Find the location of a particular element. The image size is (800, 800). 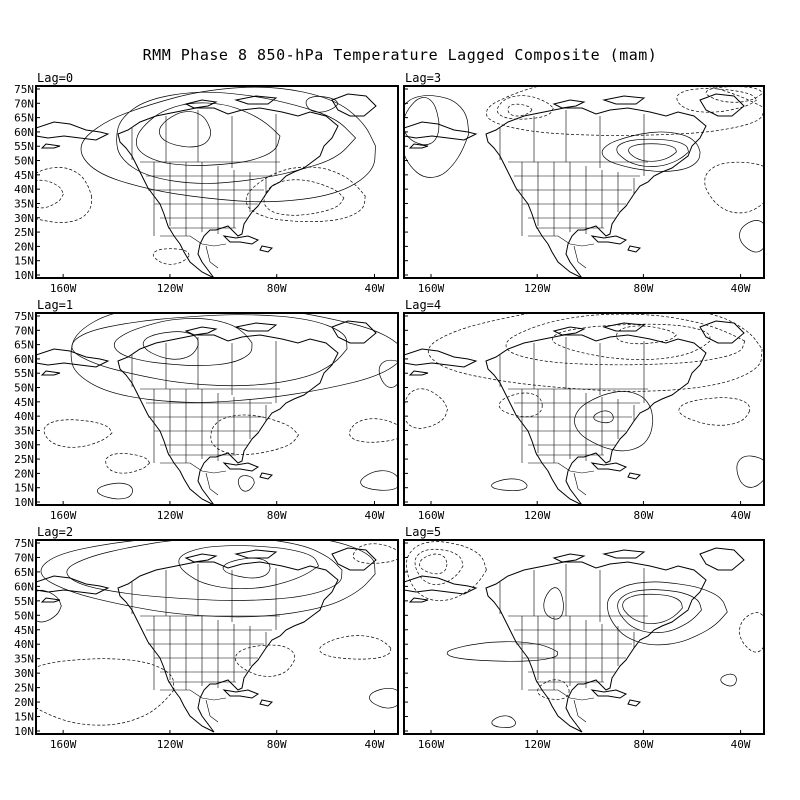

panel-lag-label: Lag=1 is located at coordinates (55, 305).